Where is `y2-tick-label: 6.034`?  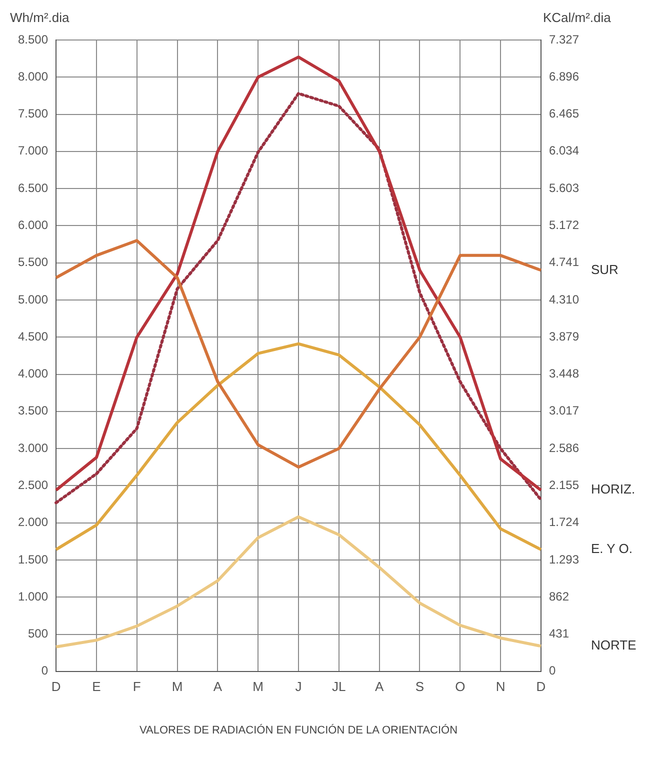
y2-tick-label: 6.034 is located at coordinates (564, 151).